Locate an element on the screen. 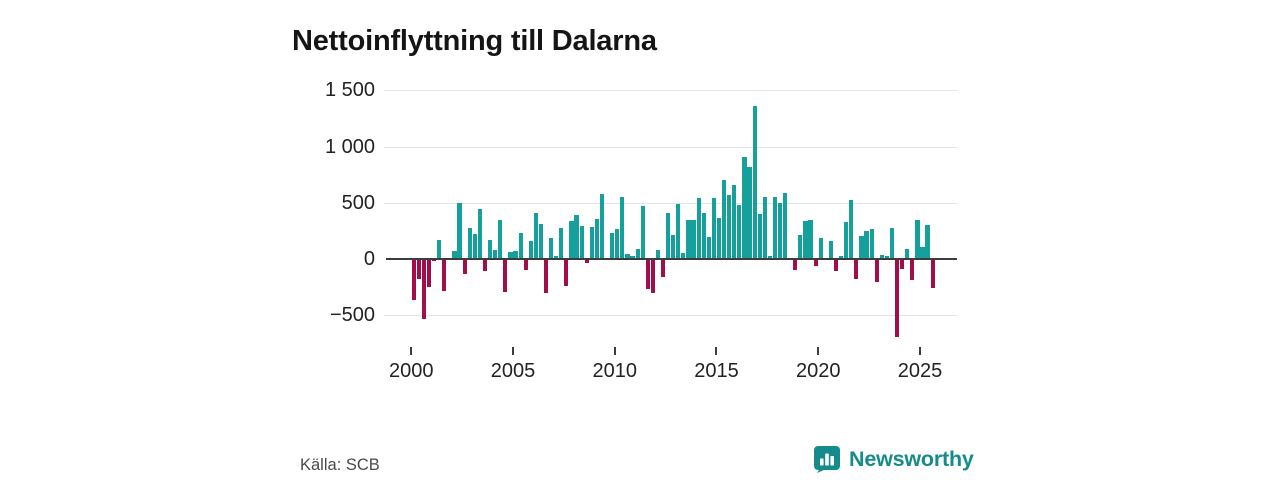 The image size is (1280, 480). x-axis-zero-line is located at coordinates (671, 259).